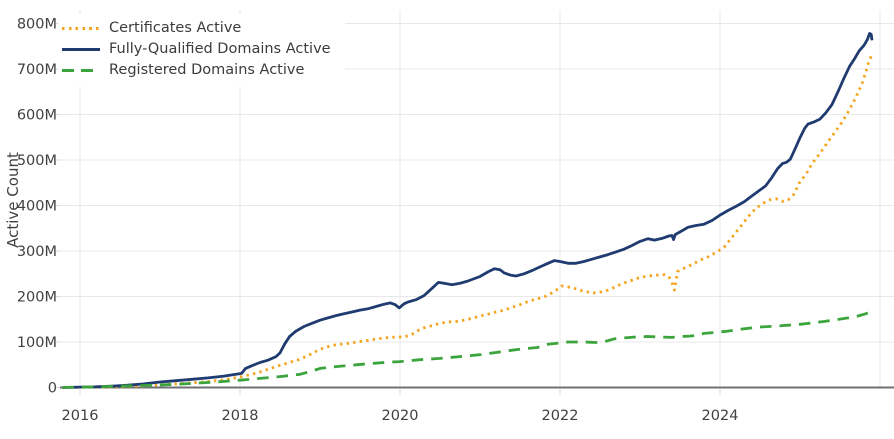  What do you see at coordinates (37, 161) in the screenshot?
I see `y-tick-label: 500M` at bounding box center [37, 161].